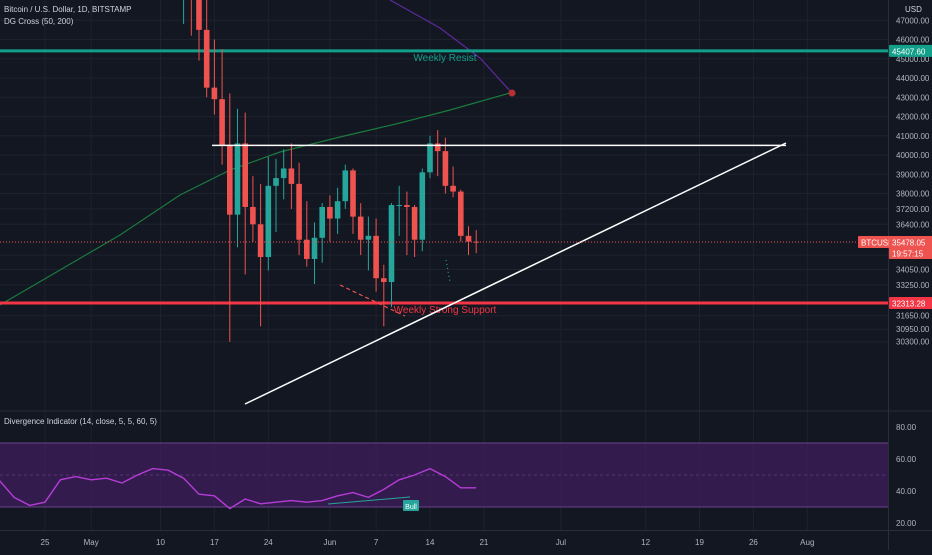 The image size is (932, 555). Describe the element at coordinates (699, 542) in the screenshot. I see `date-tick-label: 19` at that location.